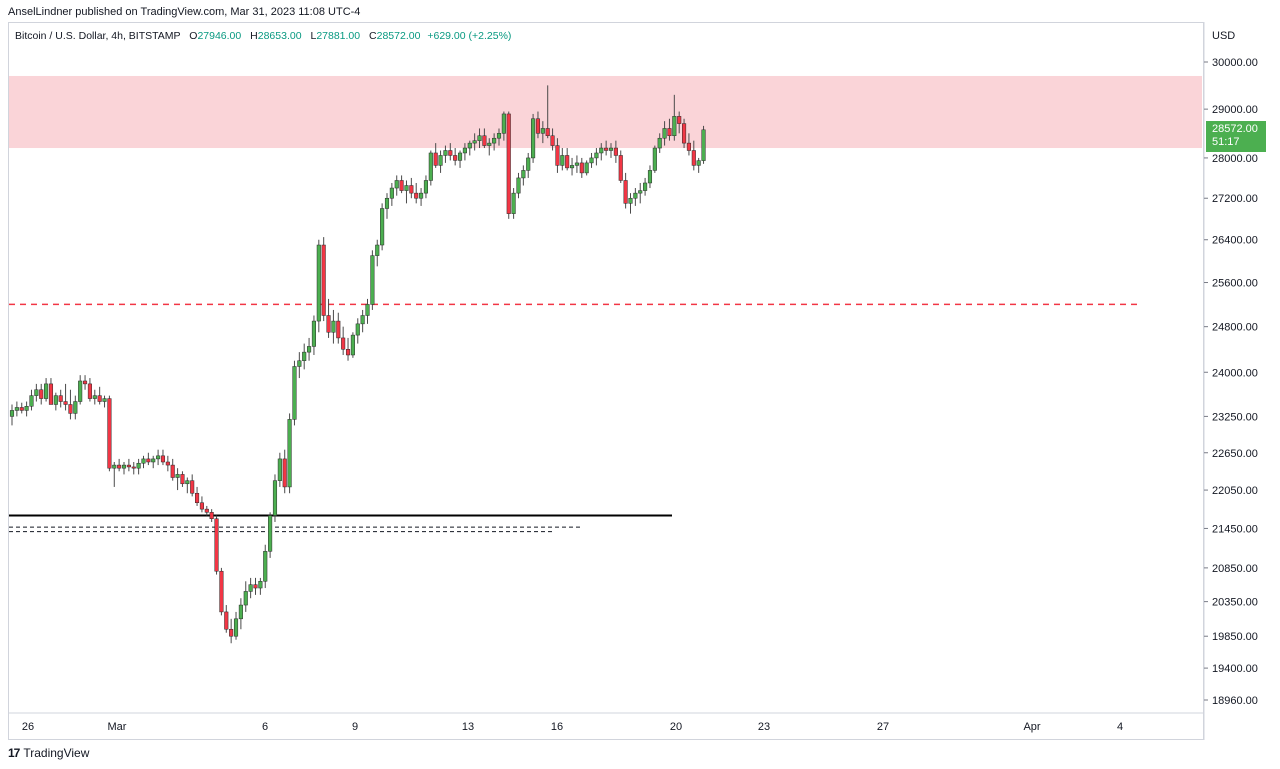  I want to click on price-tick-label: 28000.00, so click(1235, 159).